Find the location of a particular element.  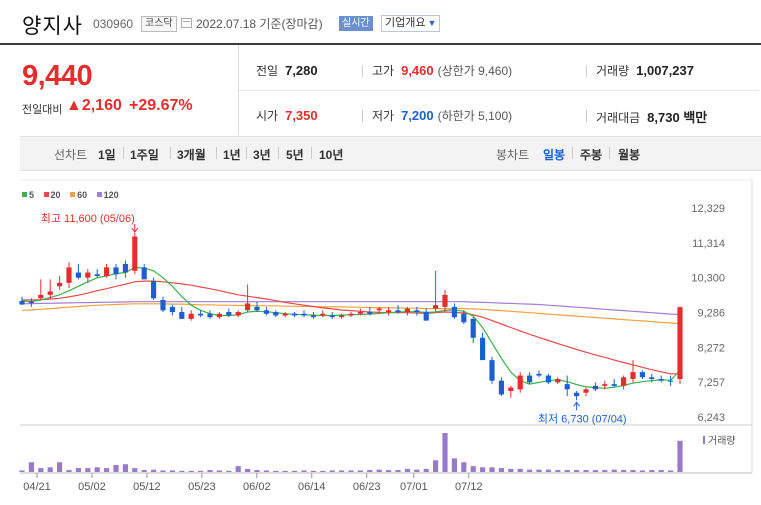

stat-high-value: 9,460 is located at coordinates (417, 70).